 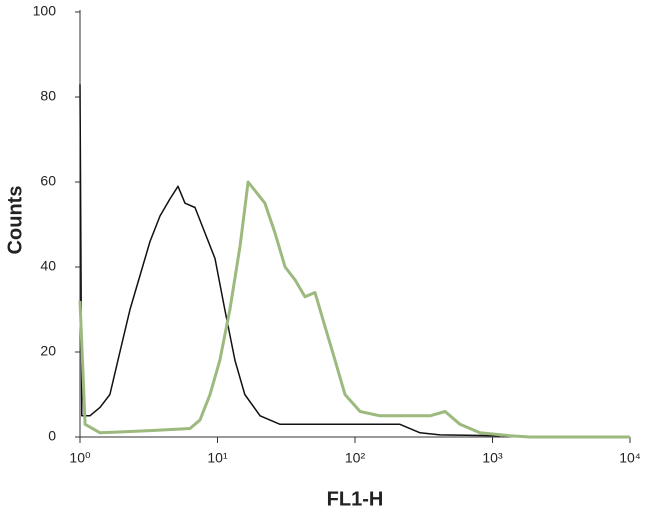 I want to click on x-axis-title: FL1-H, so click(x=355, y=499).